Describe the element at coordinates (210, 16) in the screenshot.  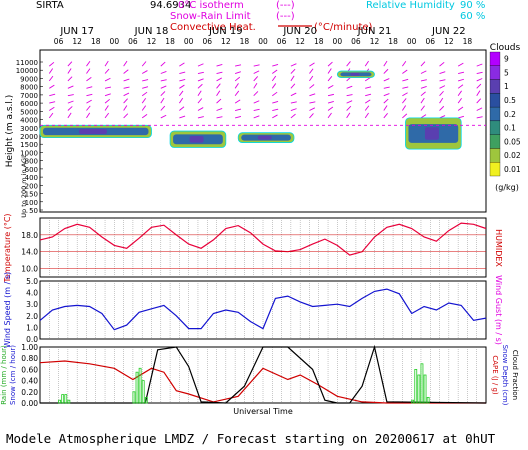
I see `legend-snowrain: Snow-Rain Limit` at that location.